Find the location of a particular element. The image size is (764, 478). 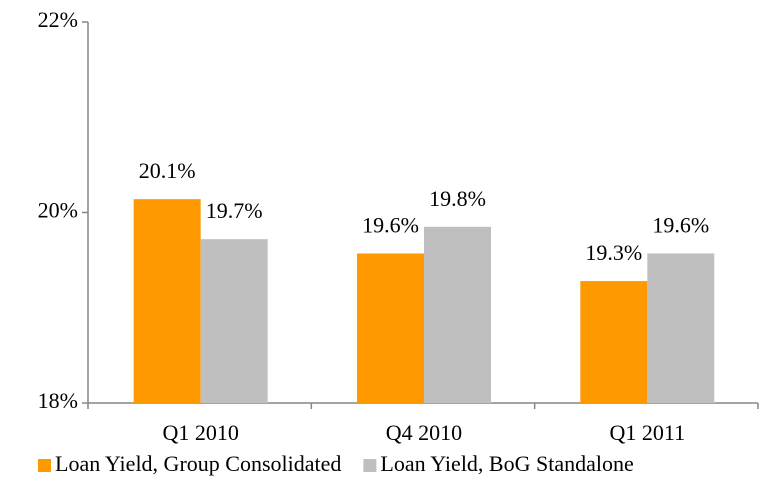

legend-label: Loan Yield, Group Consolidated is located at coordinates (198, 463).